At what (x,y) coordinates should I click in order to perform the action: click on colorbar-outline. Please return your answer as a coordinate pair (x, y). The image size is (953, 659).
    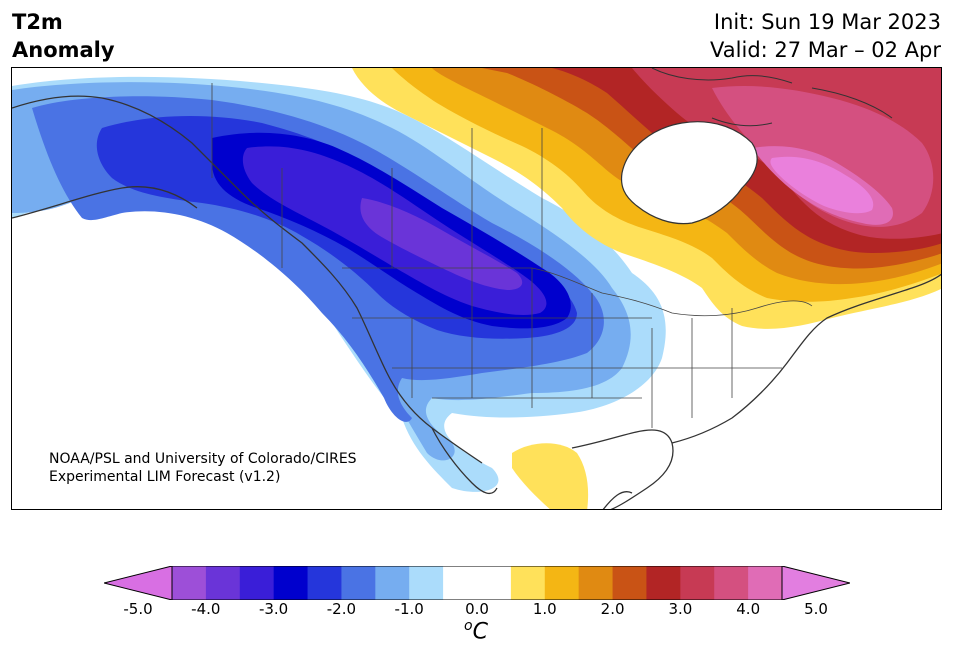
    Looking at the image, I should click on (477, 583).